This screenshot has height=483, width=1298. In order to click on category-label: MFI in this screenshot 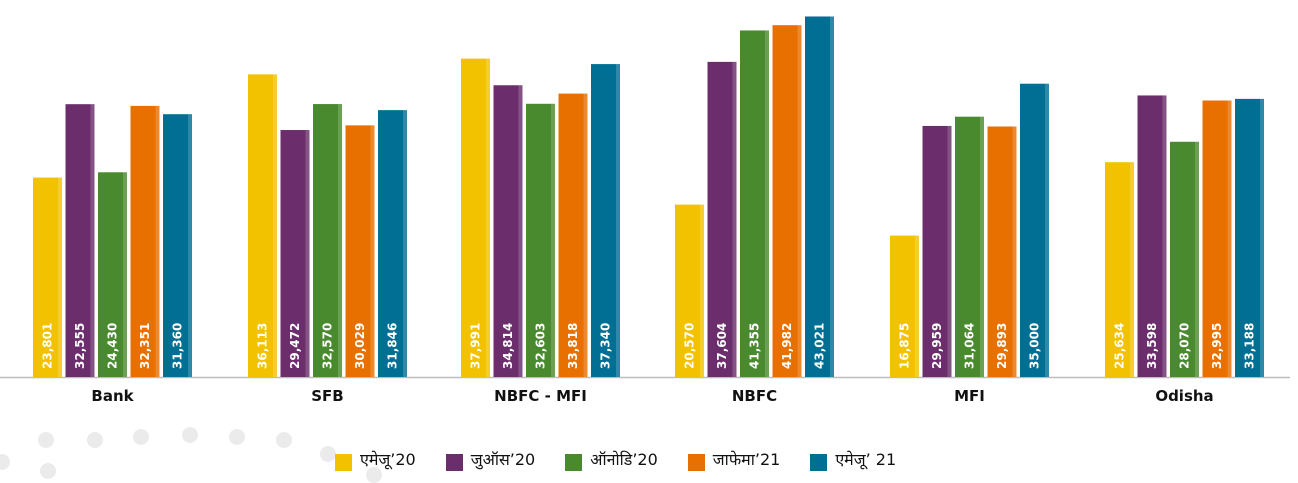, I will do `click(969, 396)`.